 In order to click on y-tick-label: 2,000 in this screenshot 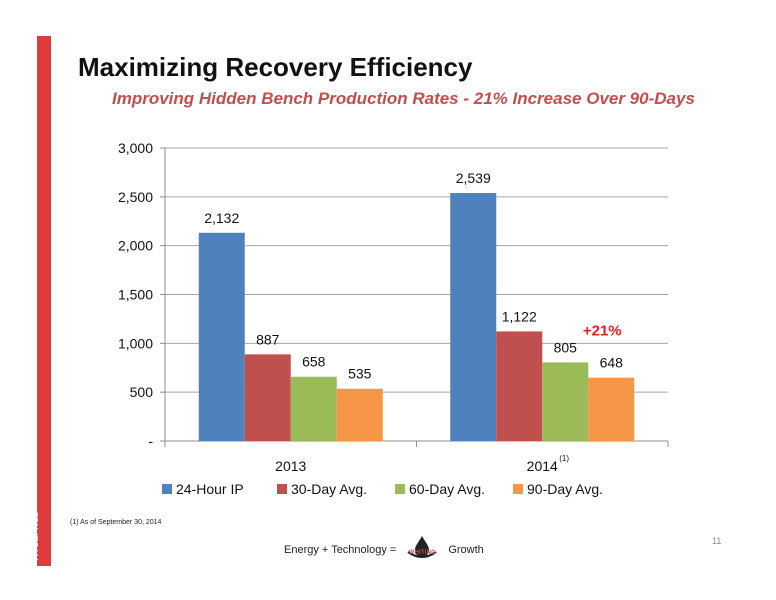, I will do `click(135, 246)`.